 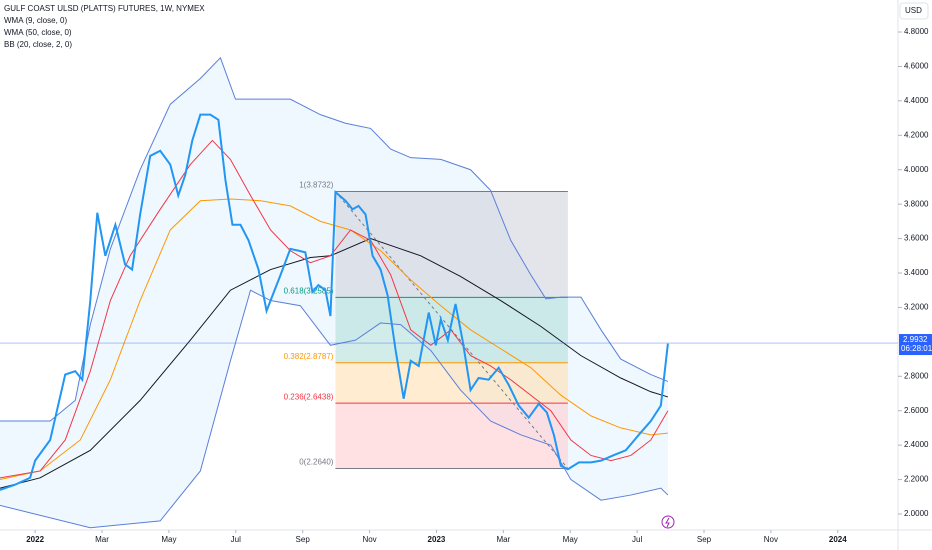 What do you see at coordinates (916, 203) in the screenshot?
I see `y-tick-label: 3.8000` at bounding box center [916, 203].